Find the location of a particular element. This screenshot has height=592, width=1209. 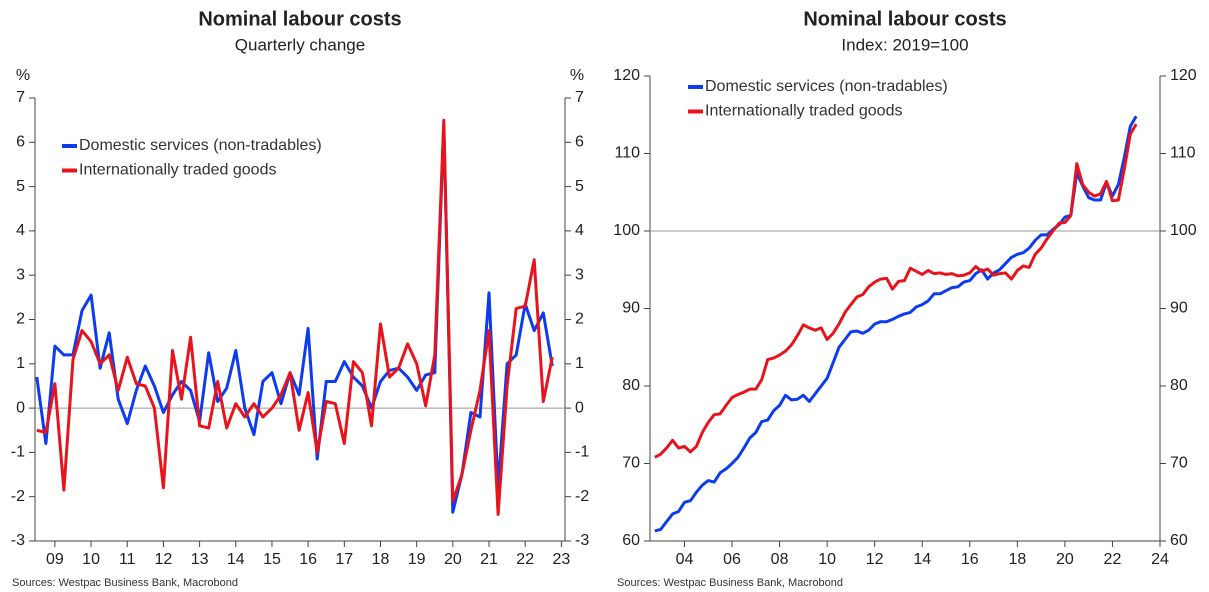

y-tick-label: 4 is located at coordinates (20, 230).